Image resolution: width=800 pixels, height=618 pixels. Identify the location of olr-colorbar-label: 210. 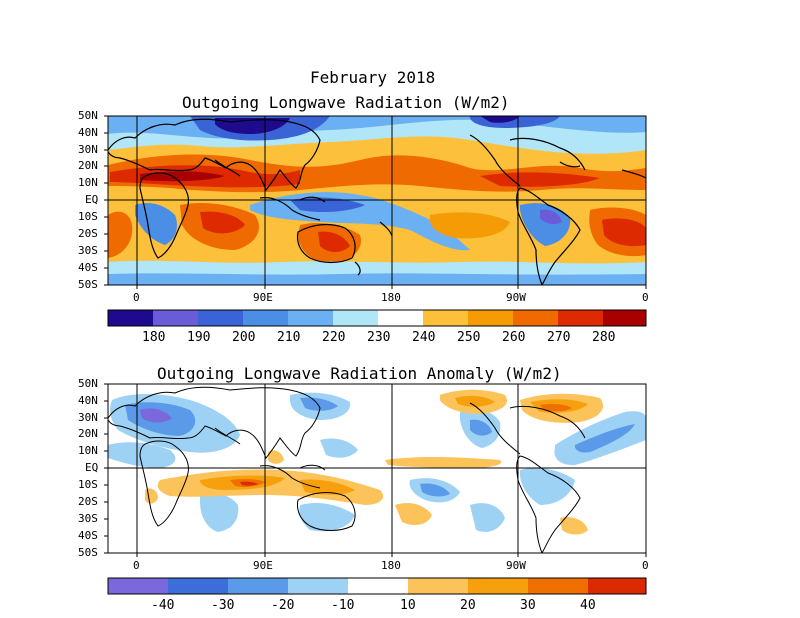
(289, 337).